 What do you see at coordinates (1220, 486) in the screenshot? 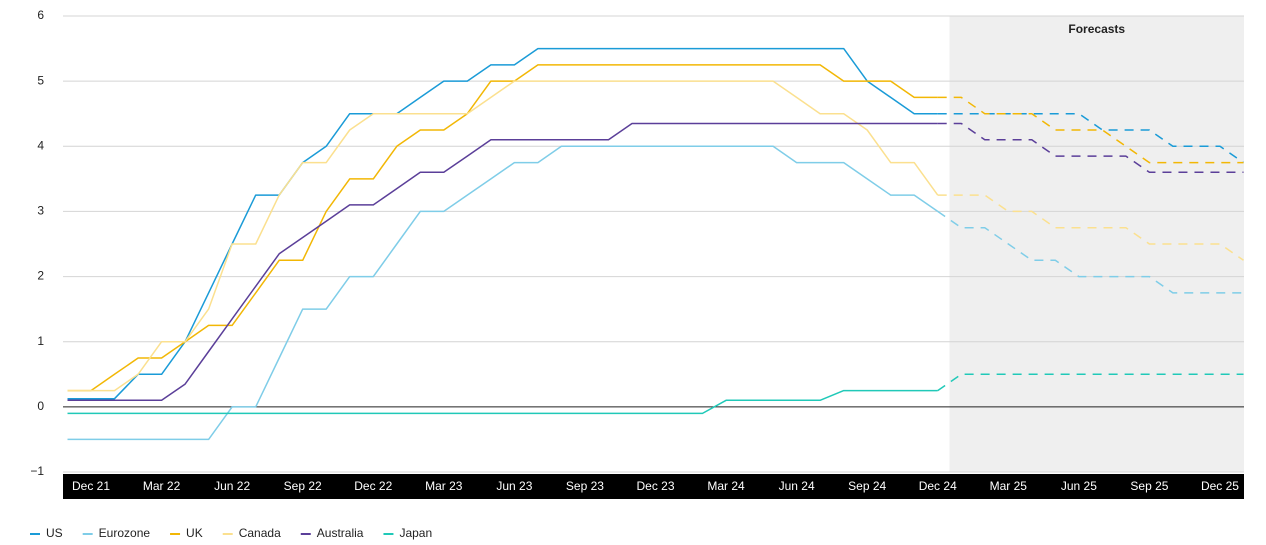
I see `x-tick-label: Dec 25` at bounding box center [1220, 486].